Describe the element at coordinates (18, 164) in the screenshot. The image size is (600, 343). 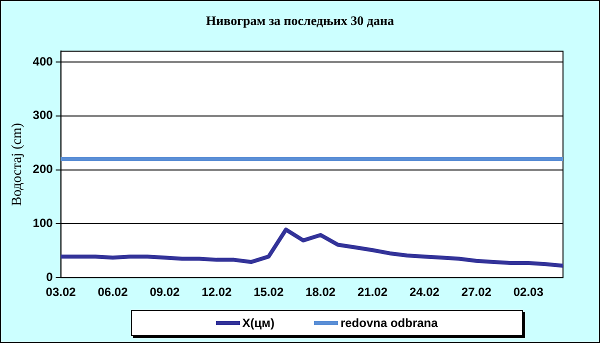
I see `y-axis-title: Водостај (cm)` at that location.